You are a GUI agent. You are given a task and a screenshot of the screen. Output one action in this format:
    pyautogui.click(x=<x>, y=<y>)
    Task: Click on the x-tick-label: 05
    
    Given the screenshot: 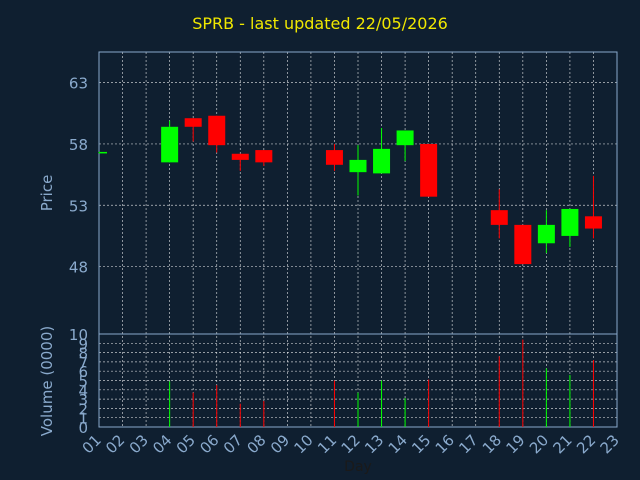 What is the action you would take?
    pyautogui.click(x=186, y=444)
    